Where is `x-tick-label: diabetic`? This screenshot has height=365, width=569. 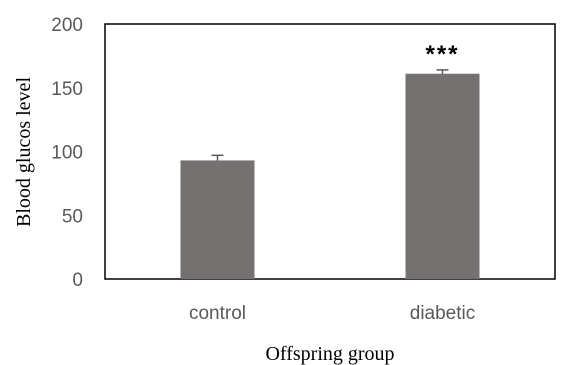 x-tick-label: diabetic is located at coordinates (443, 313).